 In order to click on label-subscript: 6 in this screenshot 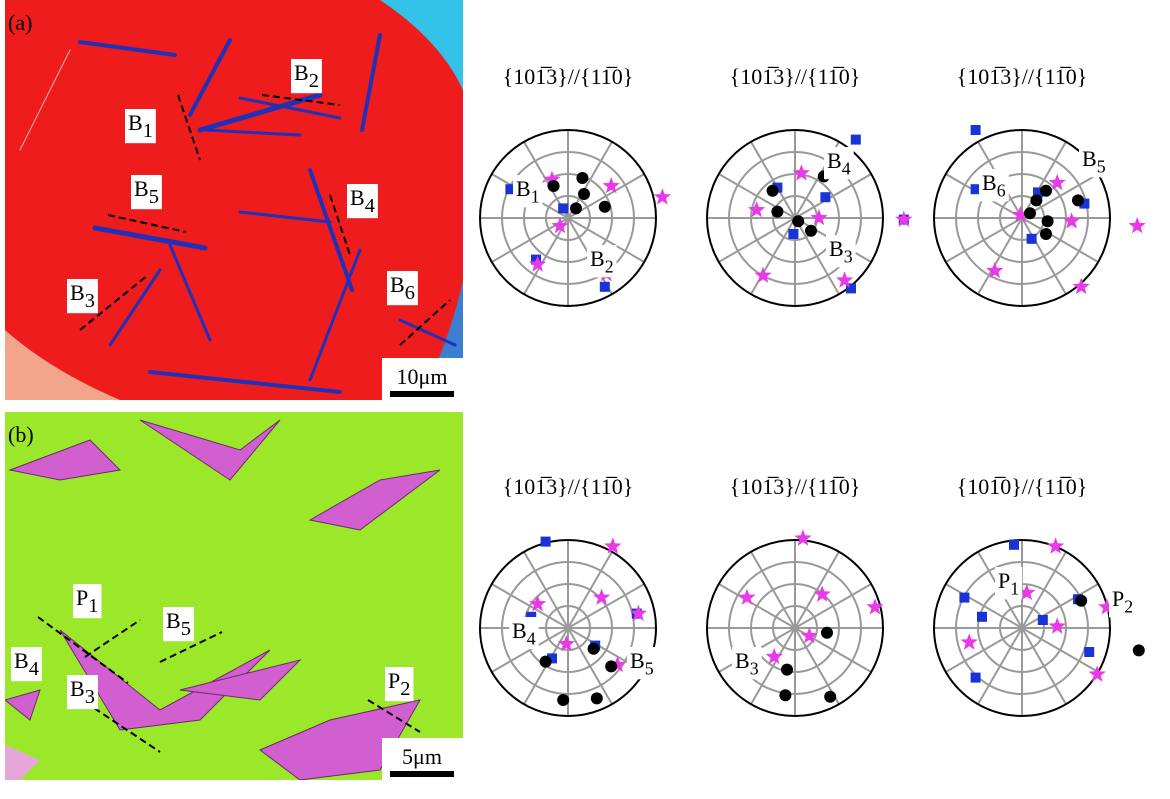, I will do `click(410, 293)`.